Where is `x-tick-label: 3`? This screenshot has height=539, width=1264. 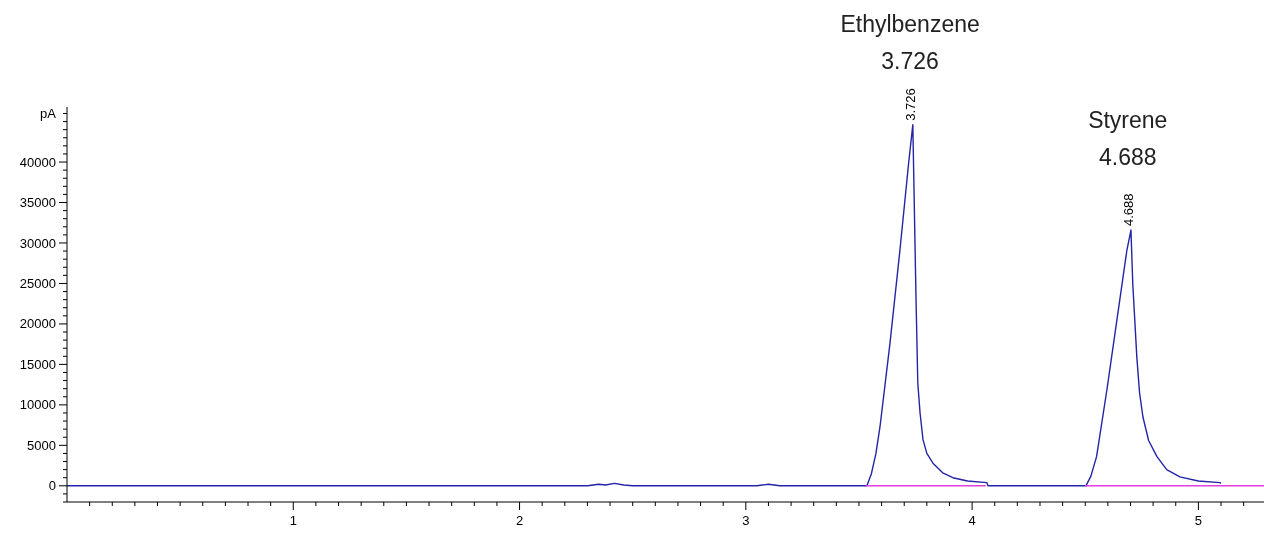
x-tick-label: 3 is located at coordinates (746, 520).